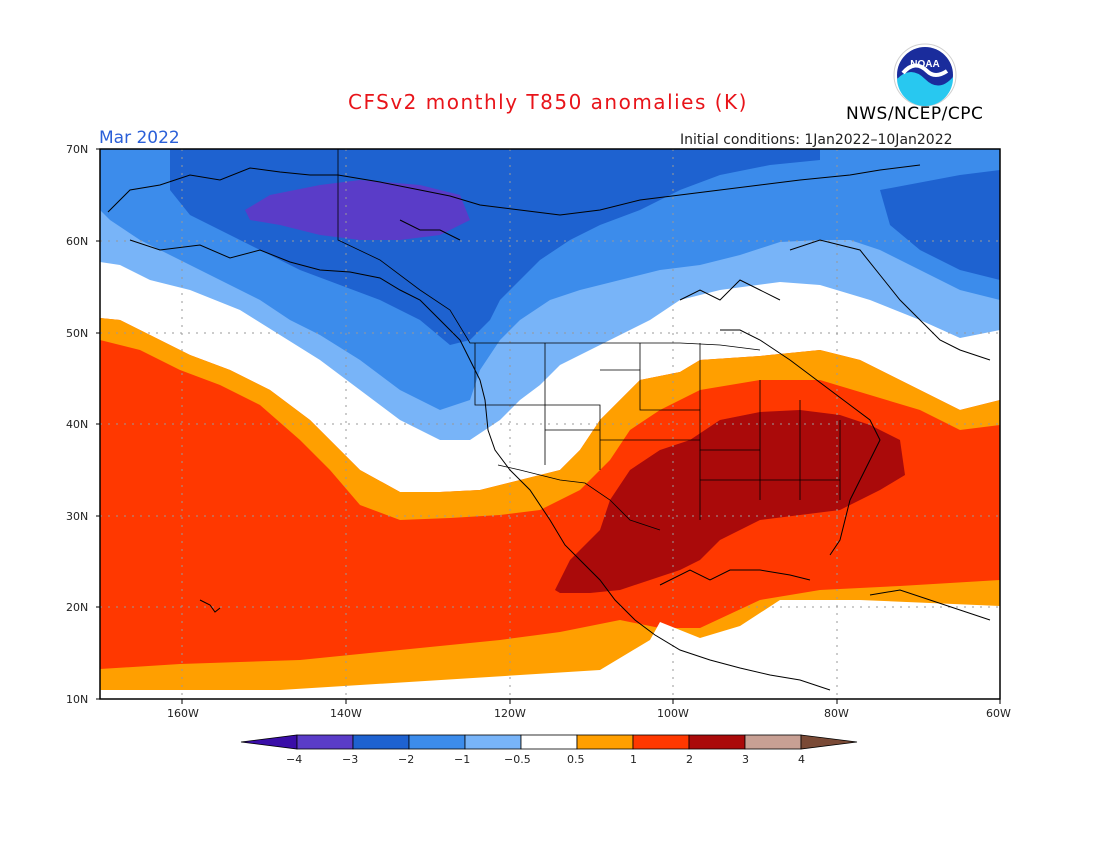 Image resolution: width=1100 pixels, height=850 pixels. Describe the element at coordinates (294, 759) in the screenshot. I see `colorbar-label: −4` at that location.